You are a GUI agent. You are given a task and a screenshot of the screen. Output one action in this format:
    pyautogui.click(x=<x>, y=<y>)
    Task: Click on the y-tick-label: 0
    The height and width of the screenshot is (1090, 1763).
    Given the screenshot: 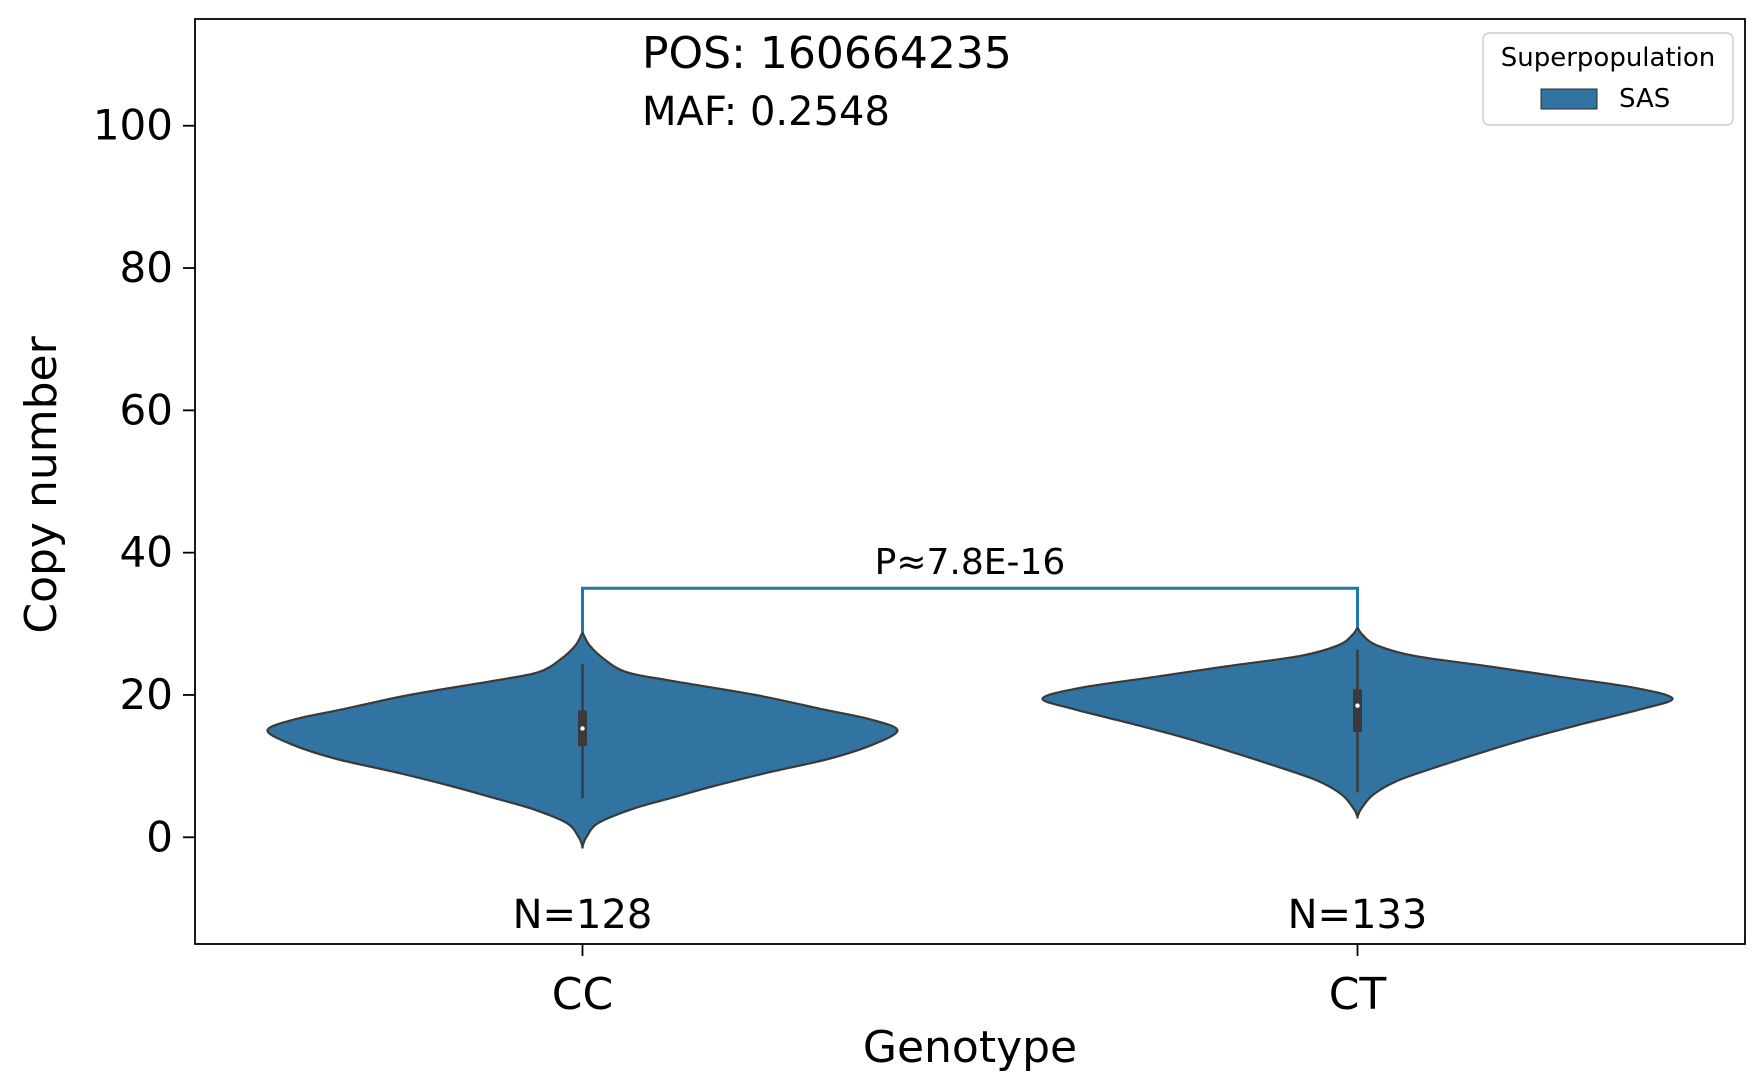 What is the action you would take?
    pyautogui.click(x=159, y=836)
    